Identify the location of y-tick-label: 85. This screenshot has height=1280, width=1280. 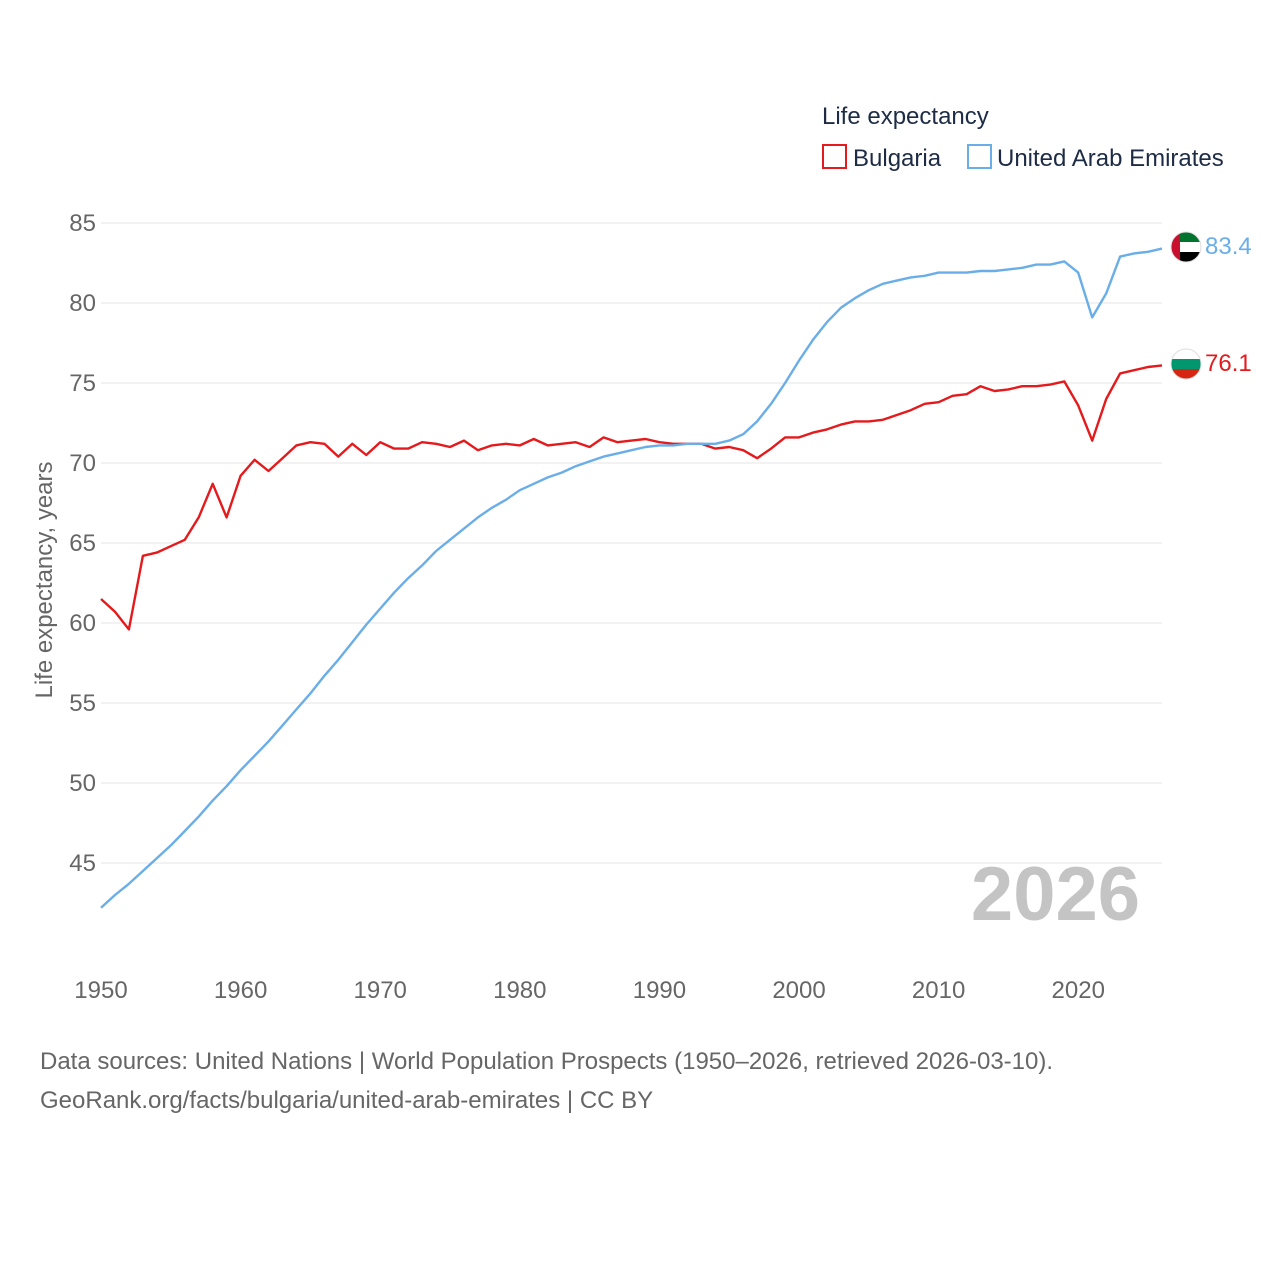
(82, 223).